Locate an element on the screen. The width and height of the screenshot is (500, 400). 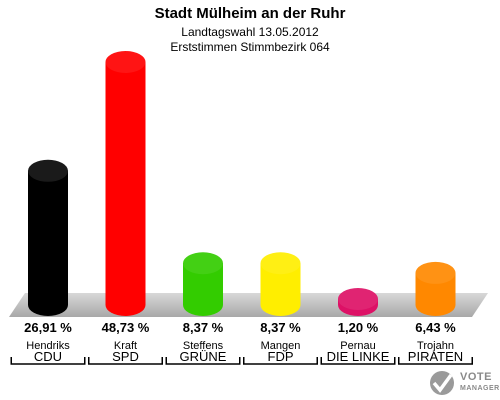
candidate-label-cdu: Hendriks is located at coordinates (48, 346).